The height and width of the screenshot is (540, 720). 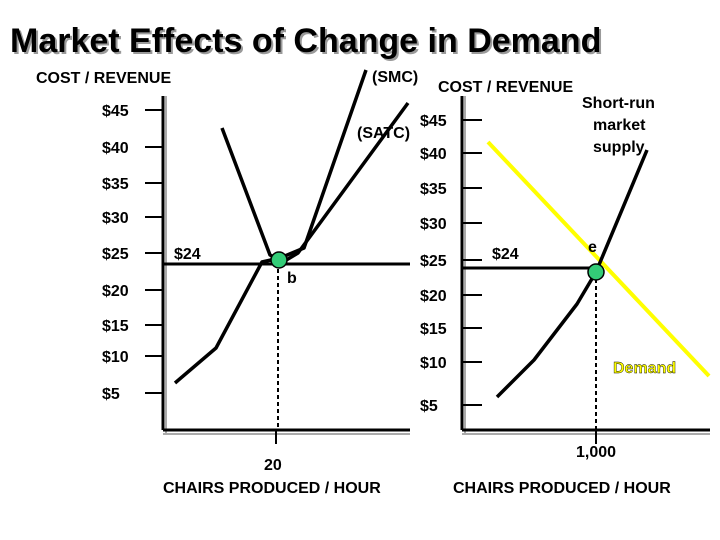 I want to click on firm-x-tick-label: 20, so click(x=273, y=465).